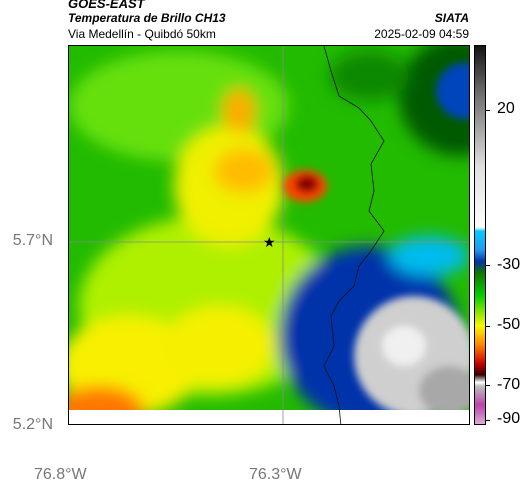 This screenshot has height=491, width=526. What do you see at coordinates (452, 91) in the screenshot?
I see `field-blue-northeast` at bounding box center [452, 91].